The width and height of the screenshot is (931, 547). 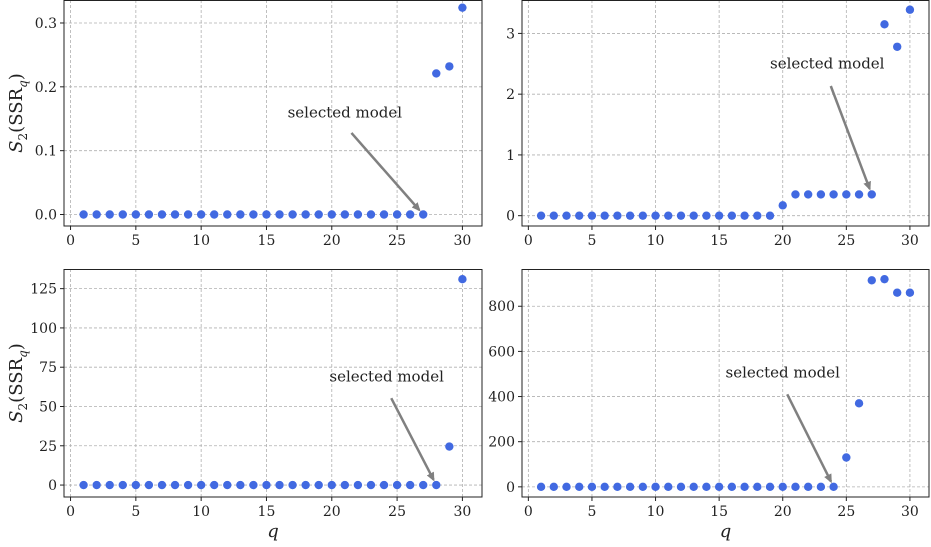 What do you see at coordinates (43, 290) in the screenshot?
I see `y-tick-label: 125` at bounding box center [43, 290].